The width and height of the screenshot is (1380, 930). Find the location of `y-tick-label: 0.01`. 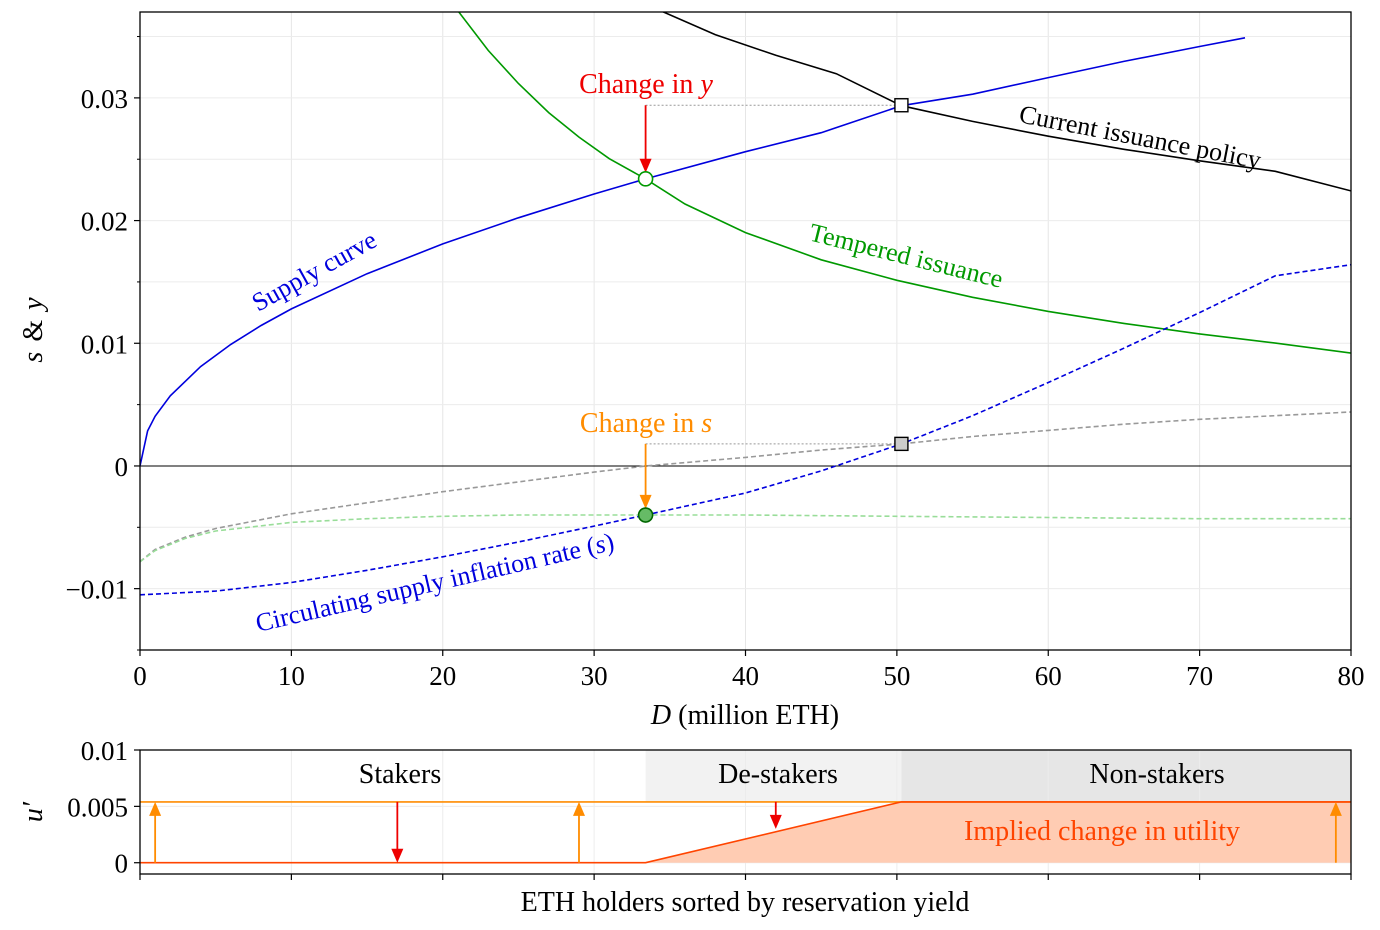

y-tick-label: 0.01 is located at coordinates (104, 344).